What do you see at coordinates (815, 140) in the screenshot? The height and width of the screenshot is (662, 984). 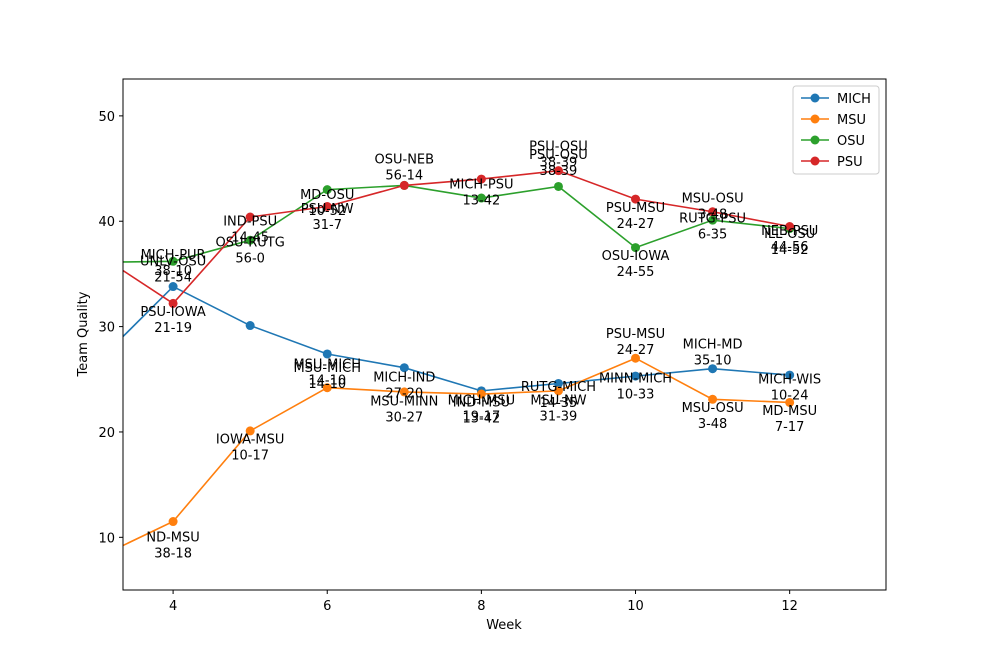 I see `legend-marker-osu` at bounding box center [815, 140].